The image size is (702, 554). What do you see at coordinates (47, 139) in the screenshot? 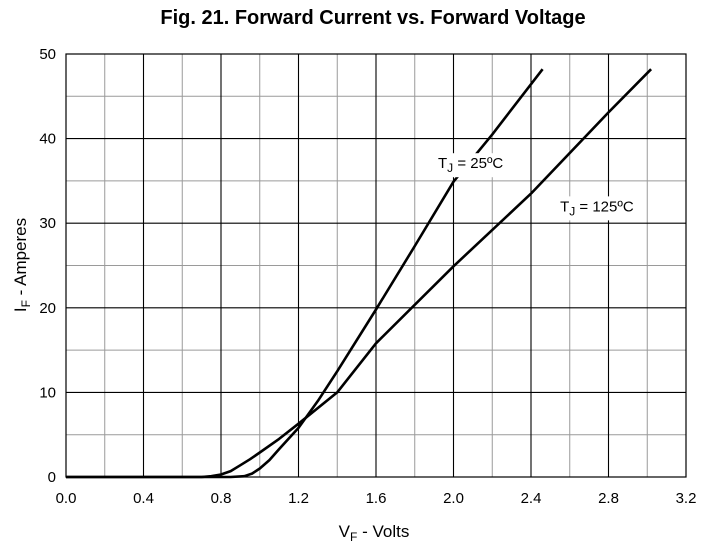
I see `y-tick-label: 40` at bounding box center [47, 139].